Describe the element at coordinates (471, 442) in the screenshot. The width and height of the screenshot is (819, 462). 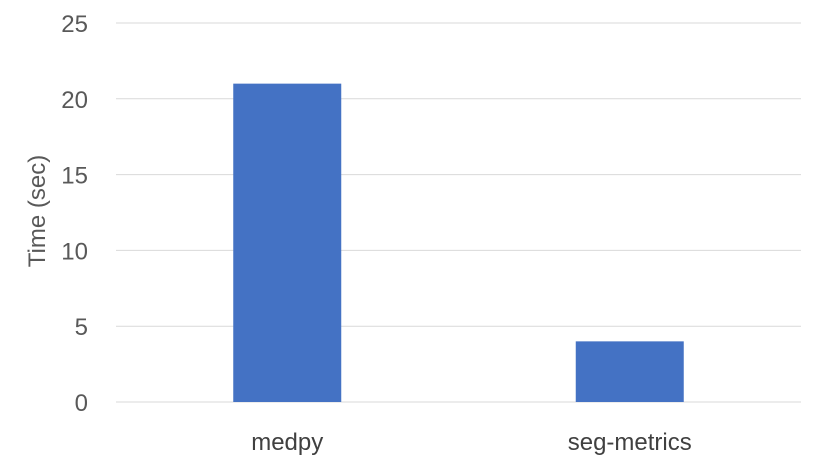
I see `x-axis-category-labels: medpy seg-metrics` at that location.